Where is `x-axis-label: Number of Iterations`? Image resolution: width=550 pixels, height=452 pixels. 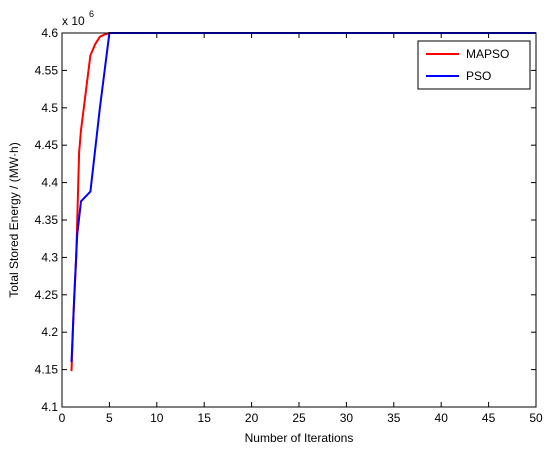
x-axis-label: Number of Iterations is located at coordinates (299, 438).